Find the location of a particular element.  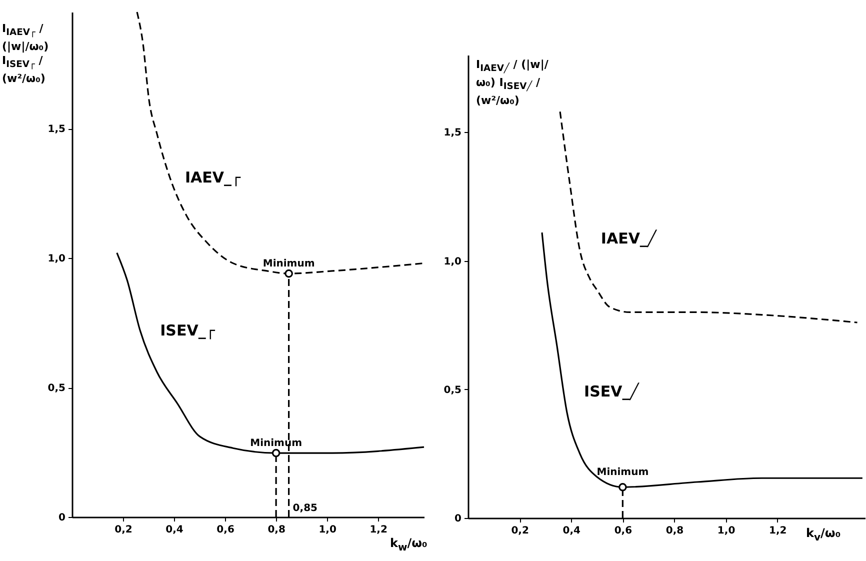

y-axis-title: I$_{IAEV┌}$ / (|w|/ω₀) I$_{ISEV┌}$ / (w²/ω₀) is located at coordinates (26, 54).